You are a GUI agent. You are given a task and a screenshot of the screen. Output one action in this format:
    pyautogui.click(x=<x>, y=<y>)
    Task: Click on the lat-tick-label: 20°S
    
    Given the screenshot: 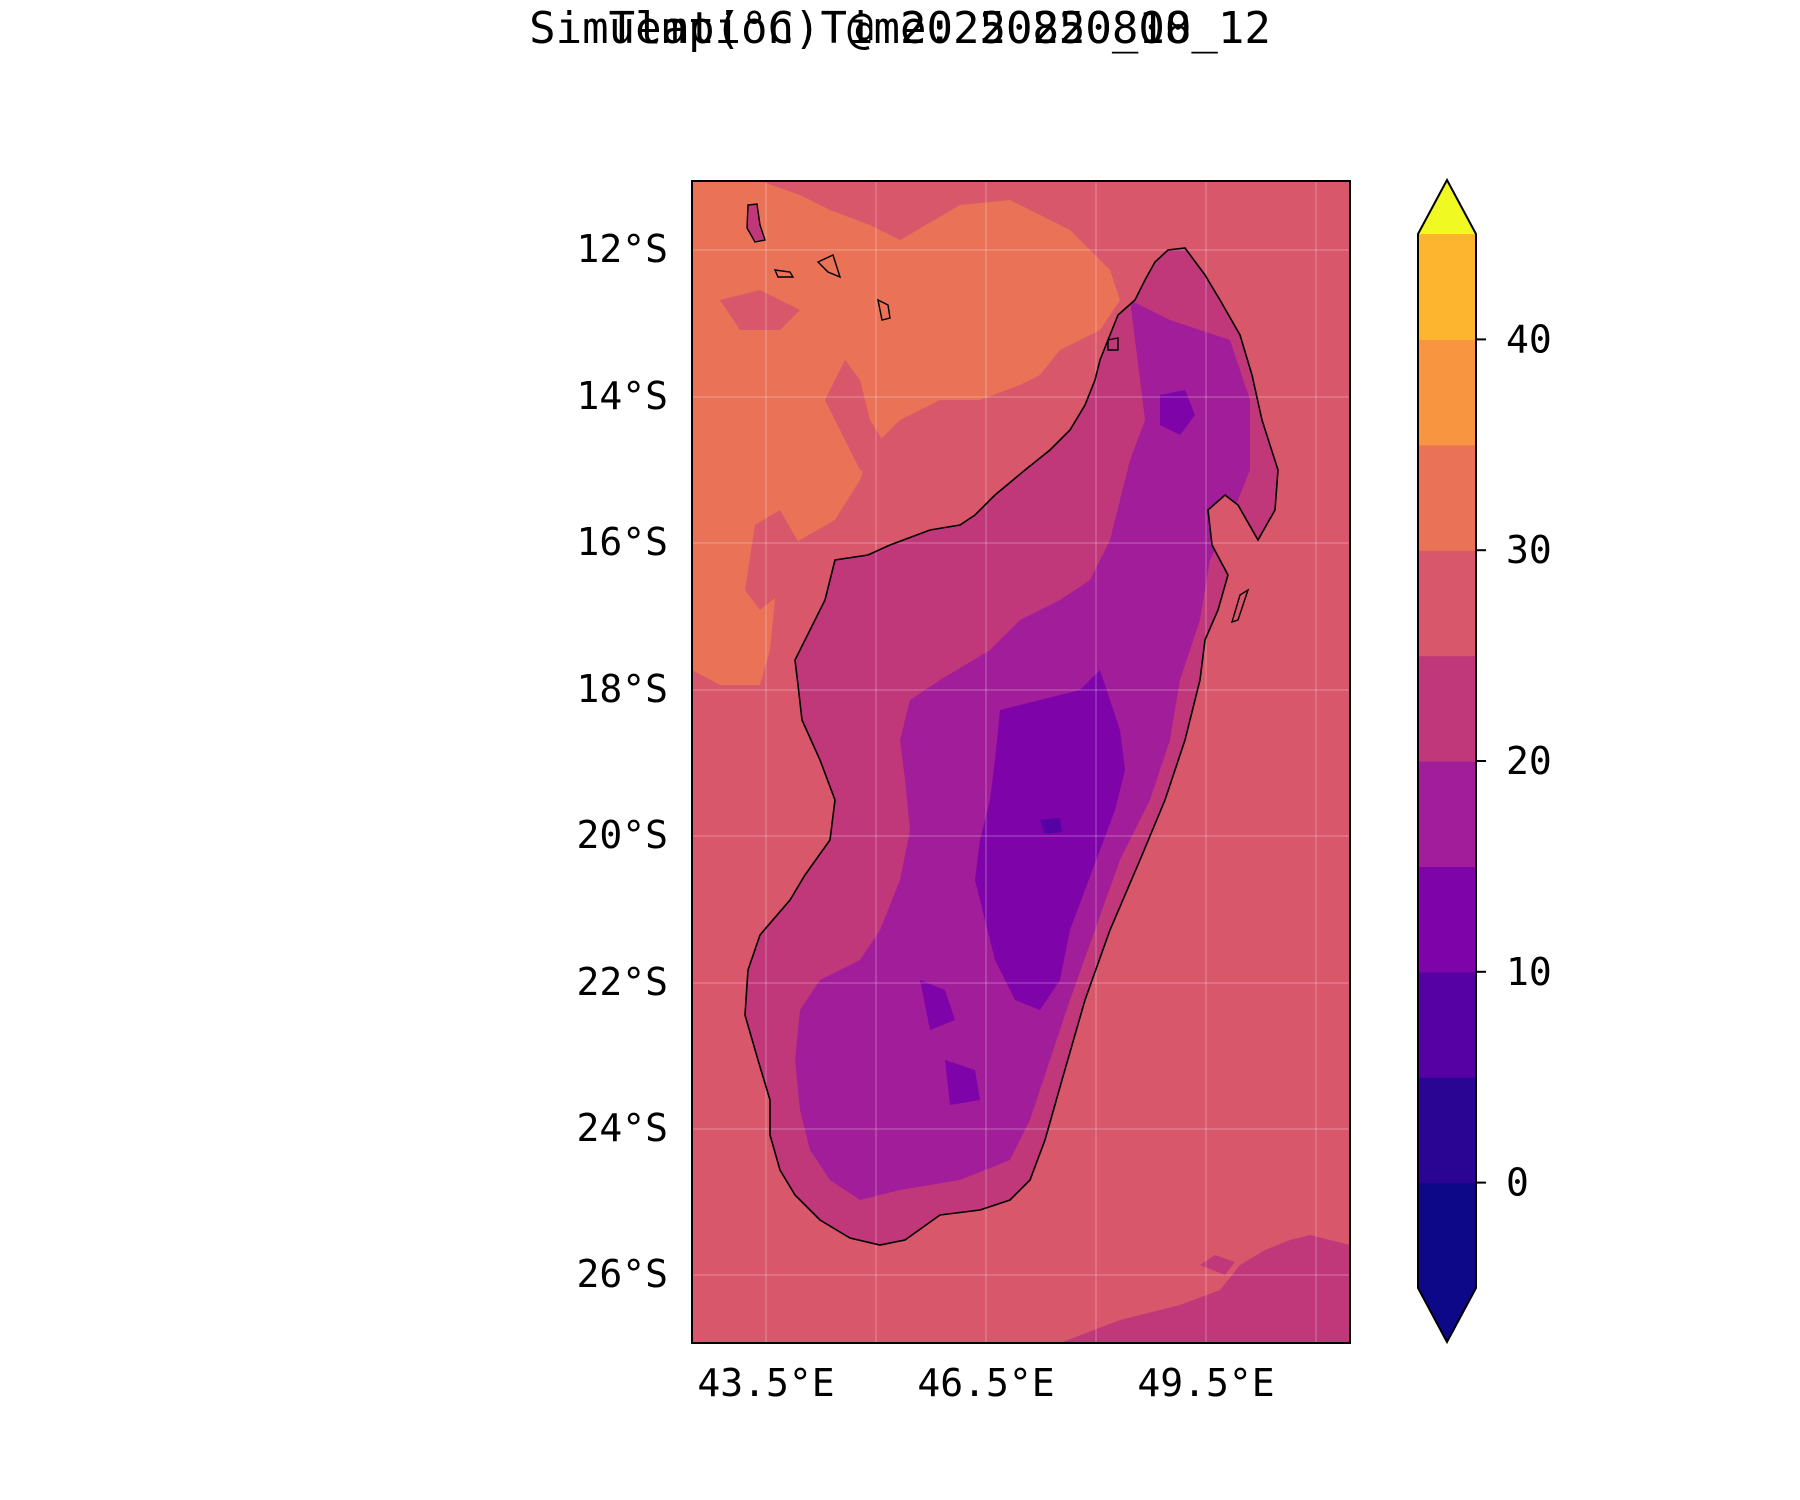 What is the action you would take?
    pyautogui.click(x=622, y=835)
    